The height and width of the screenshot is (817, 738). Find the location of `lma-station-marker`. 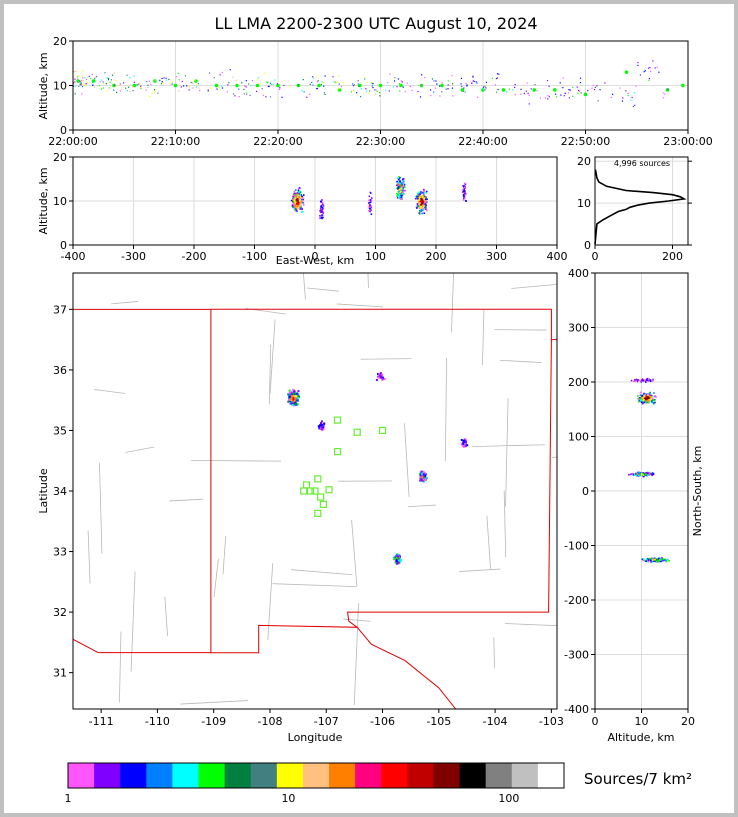

lma-station-marker is located at coordinates (321, 497).